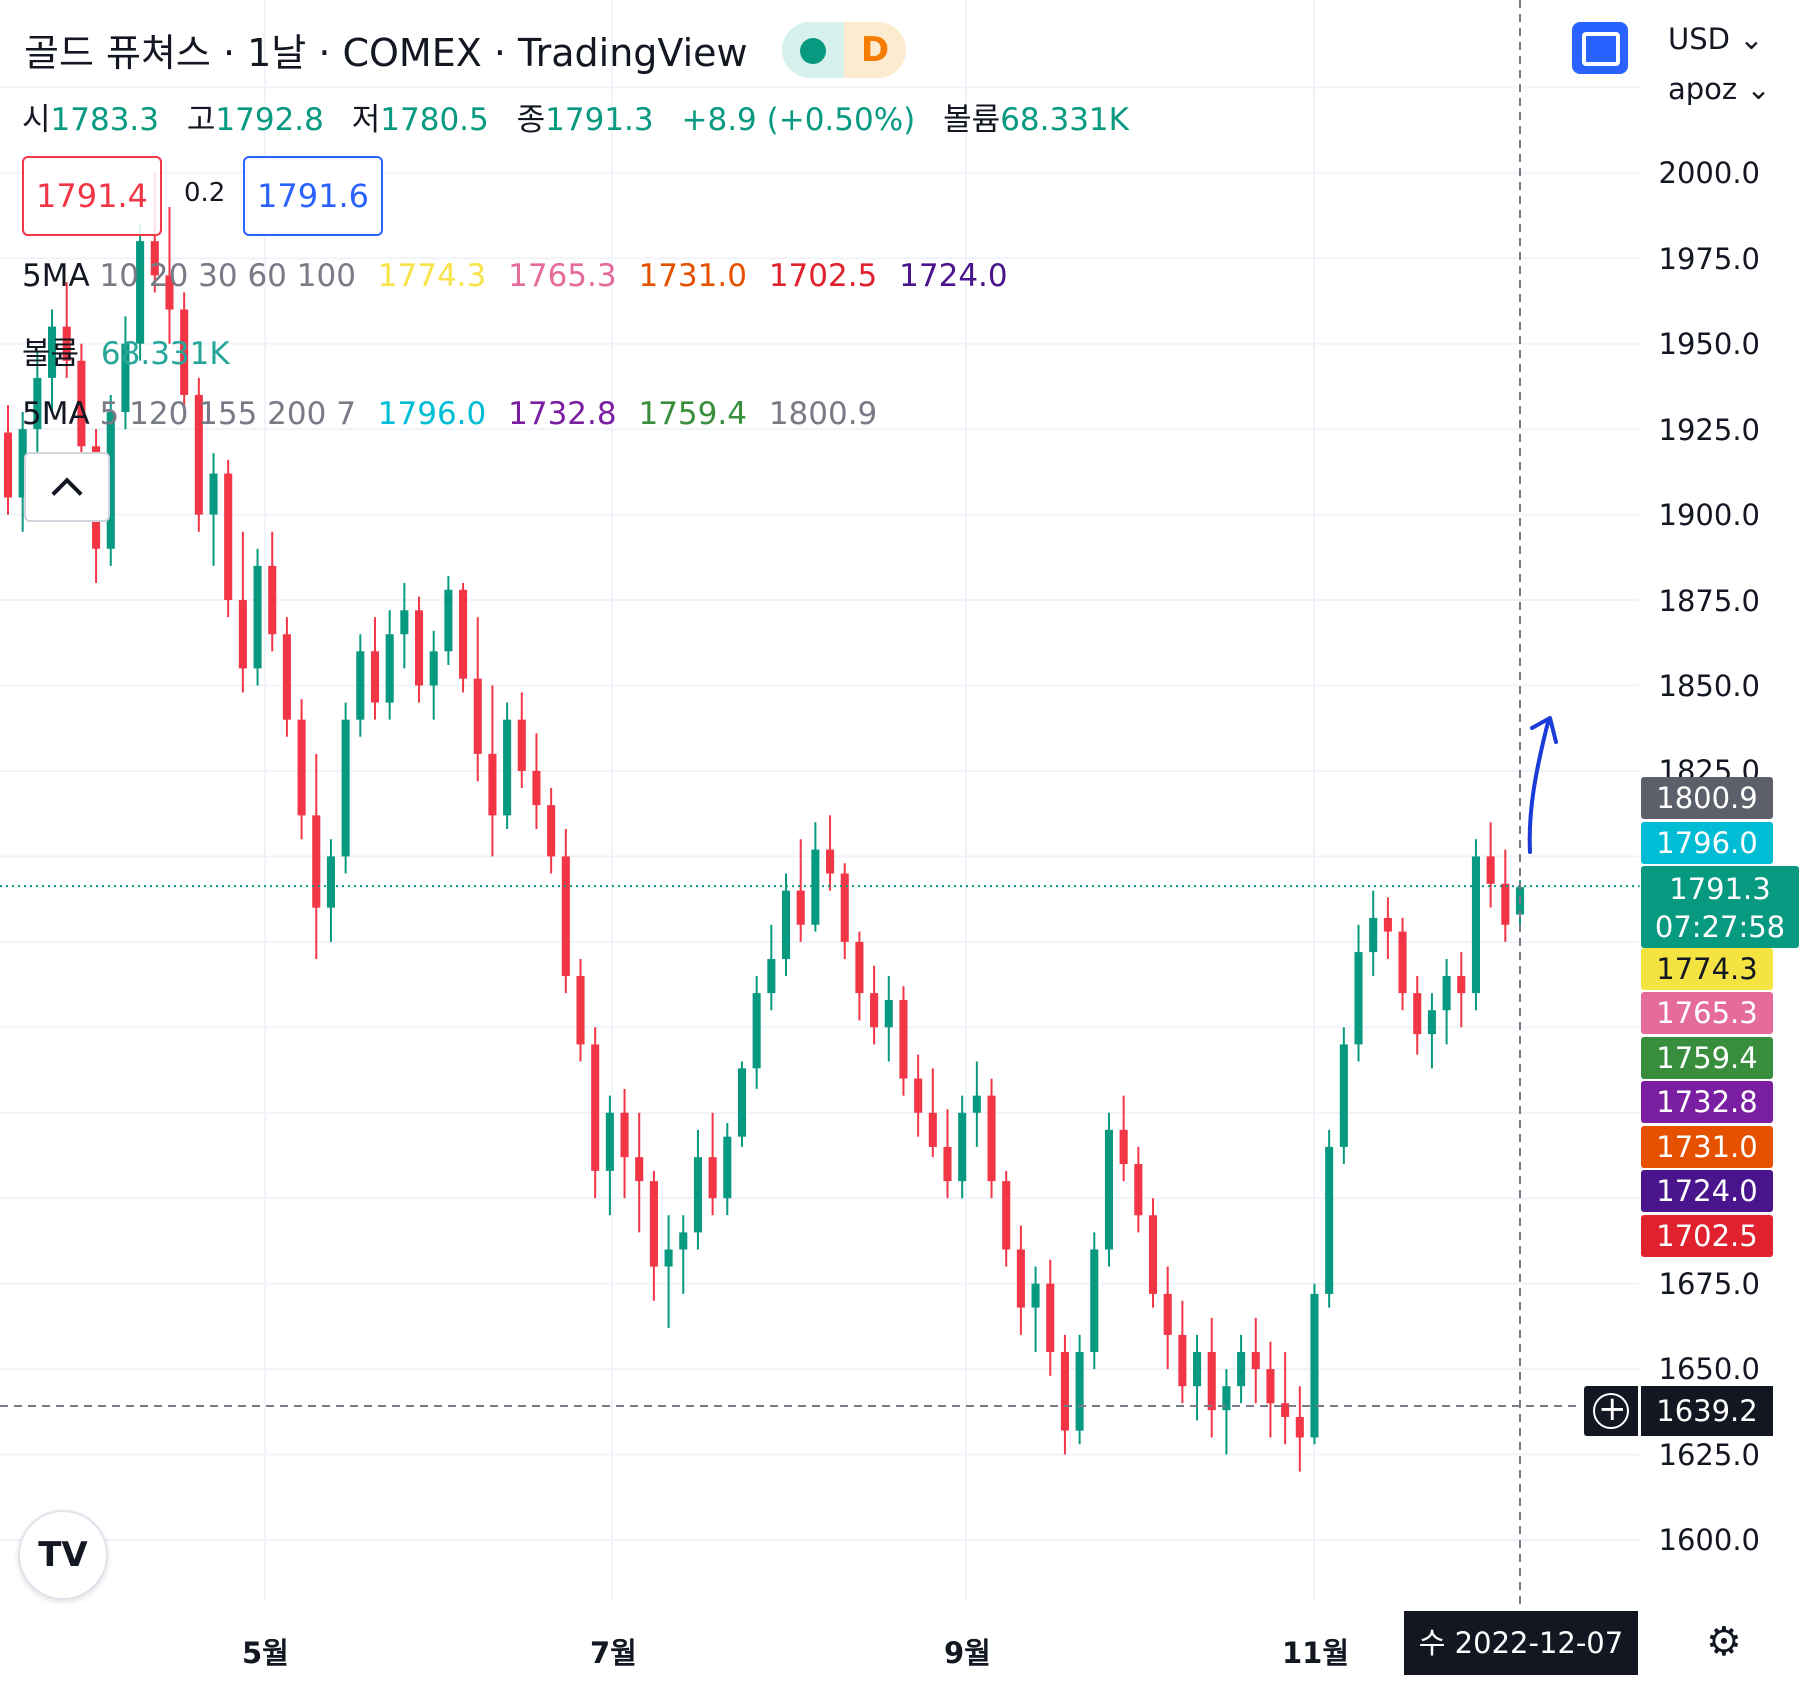 The image size is (1810, 1682). I want to click on fullscreen-icon, so click(1600, 48).